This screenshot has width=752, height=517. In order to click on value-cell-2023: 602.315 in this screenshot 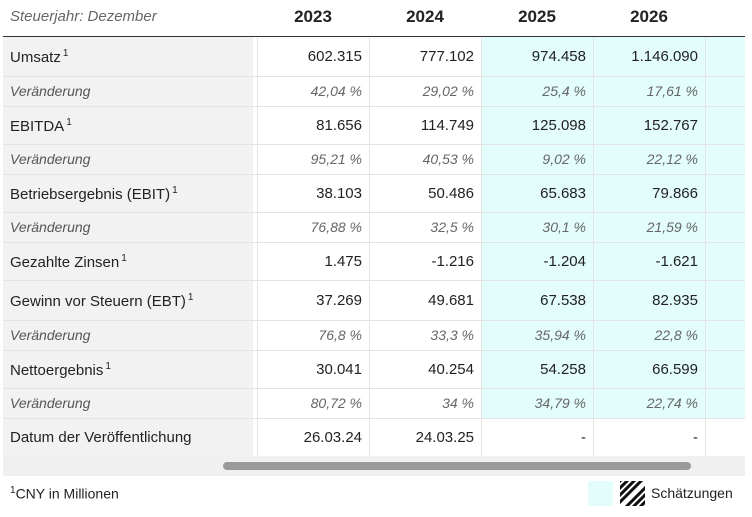, I will do `click(313, 56)`.